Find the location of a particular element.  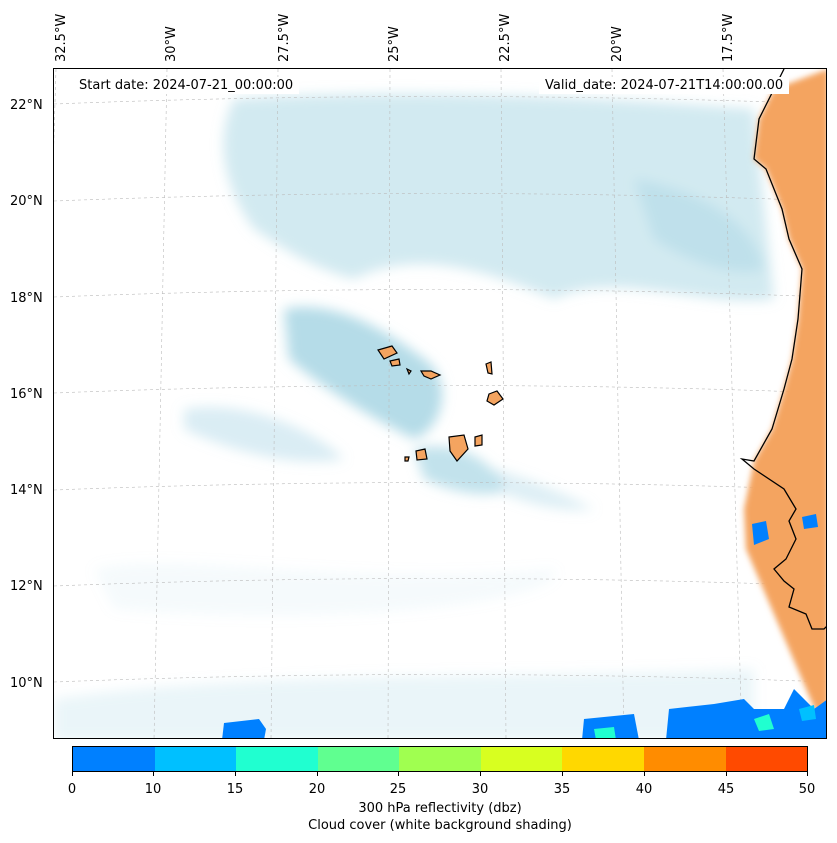

africa-coast is located at coordinates (785, 402).